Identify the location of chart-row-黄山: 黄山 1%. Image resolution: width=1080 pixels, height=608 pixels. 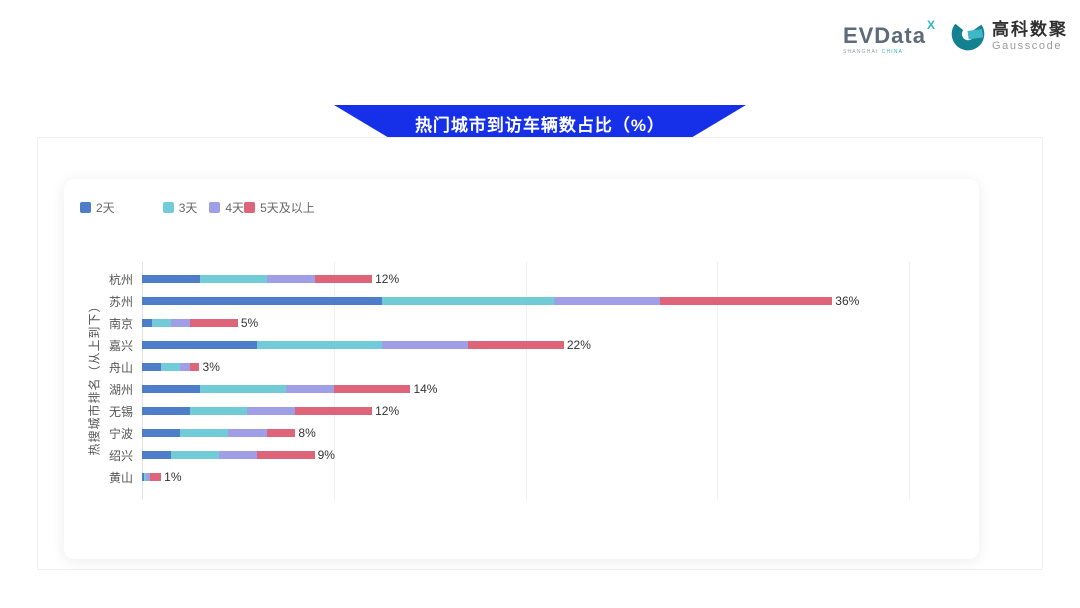
(521, 477).